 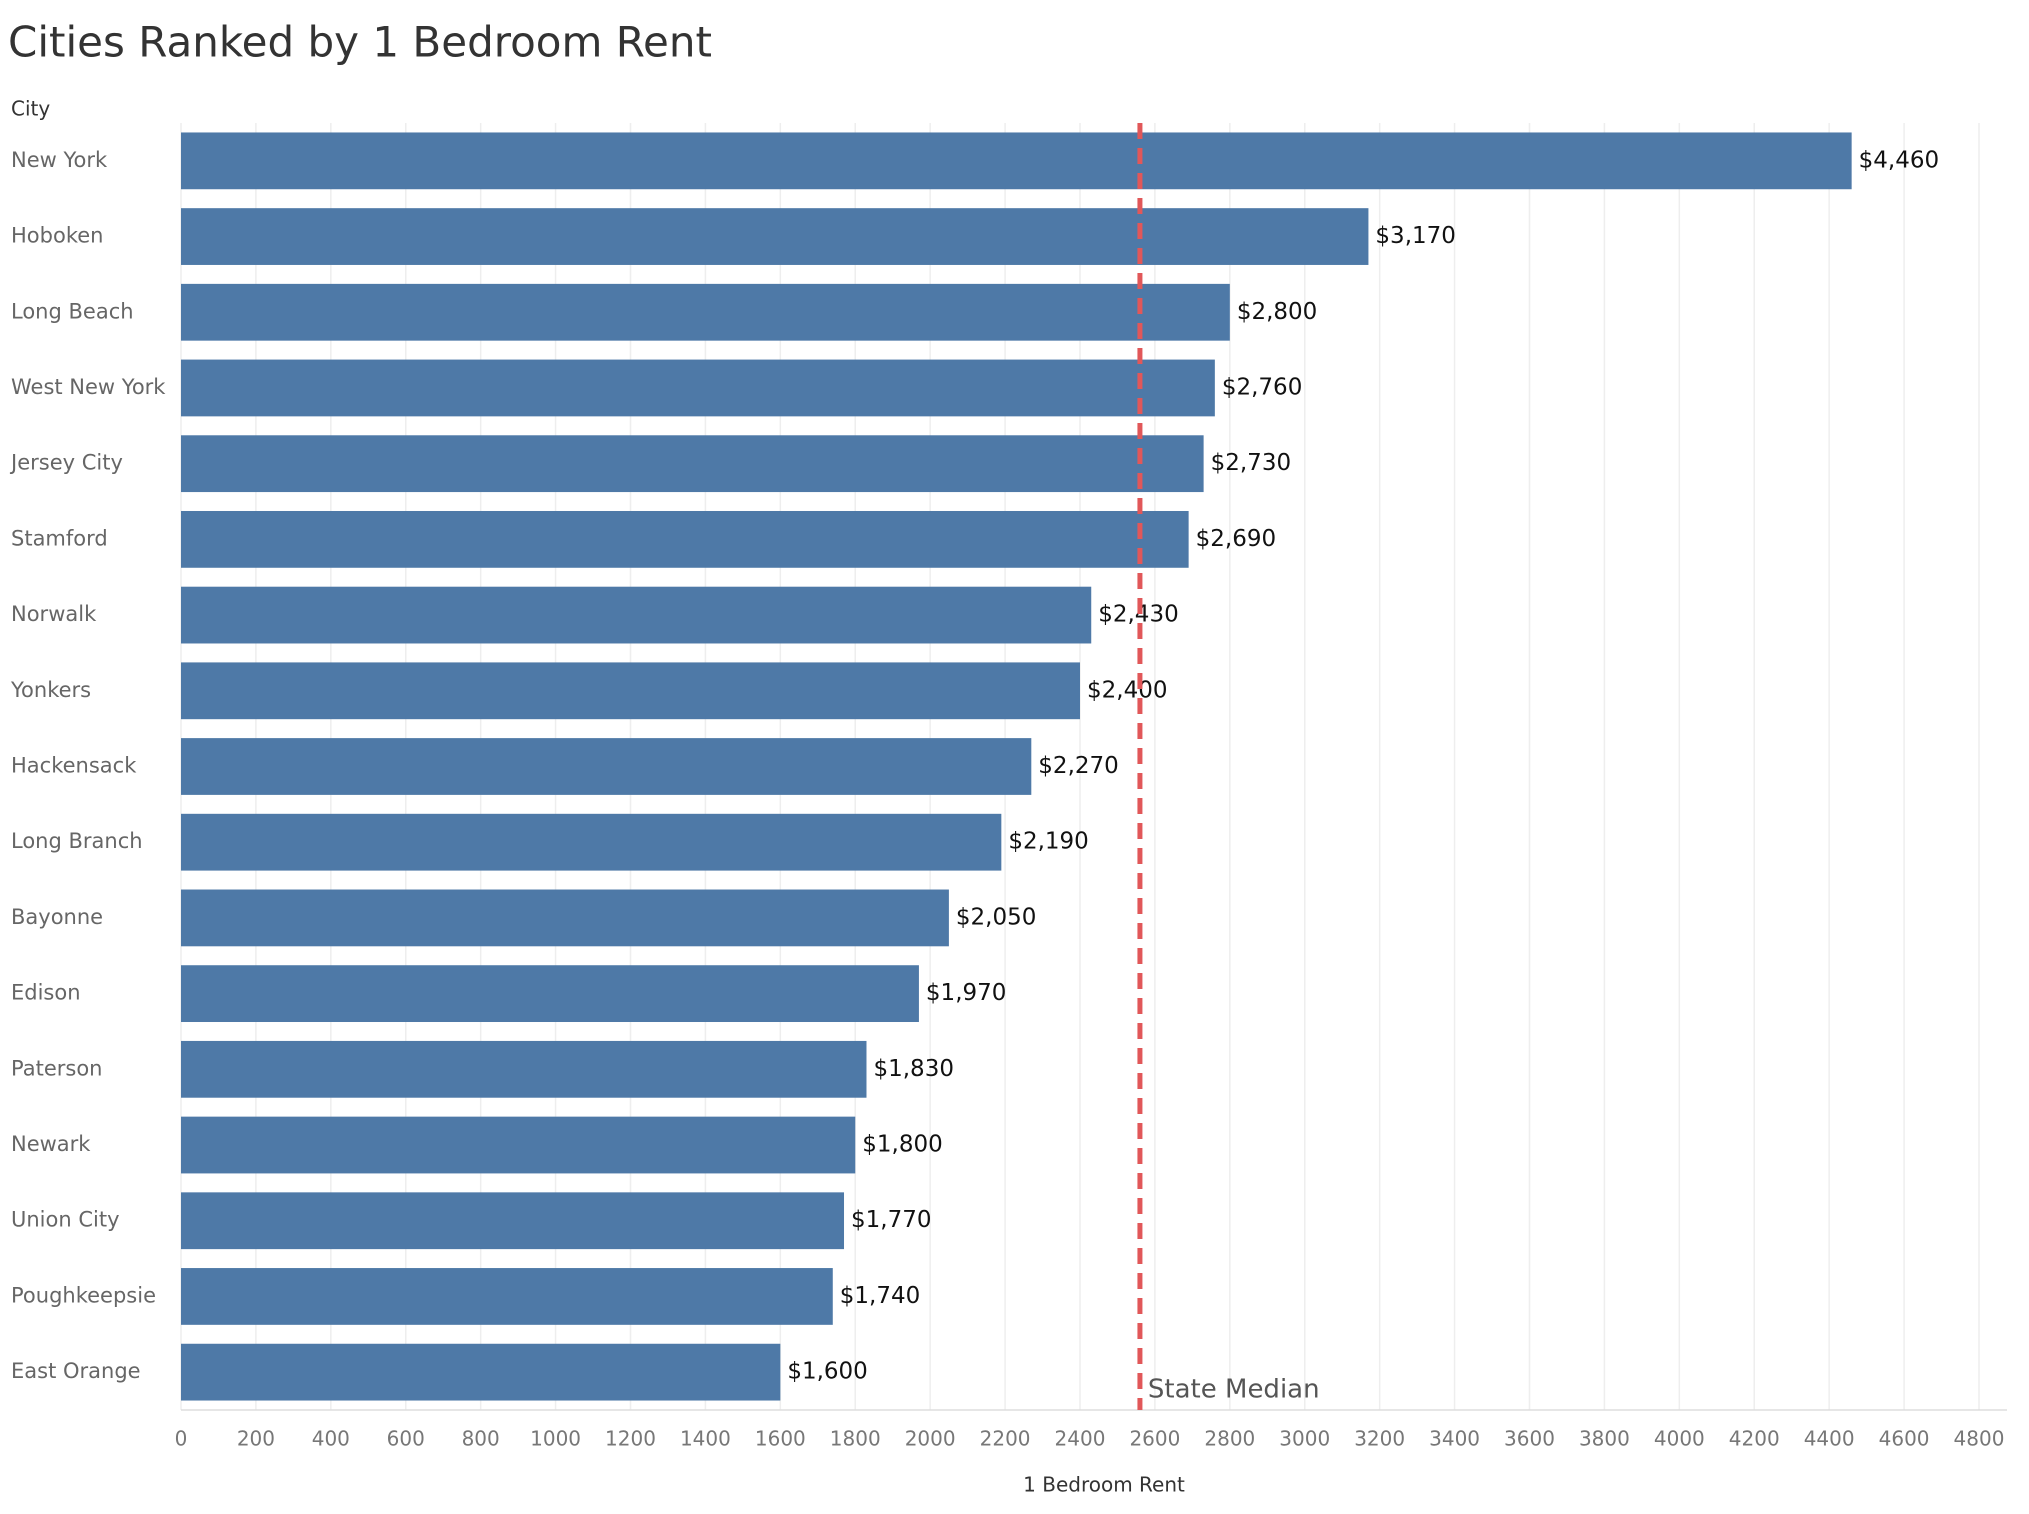 I want to click on x-tick-label: 1200, so click(x=630, y=1439).